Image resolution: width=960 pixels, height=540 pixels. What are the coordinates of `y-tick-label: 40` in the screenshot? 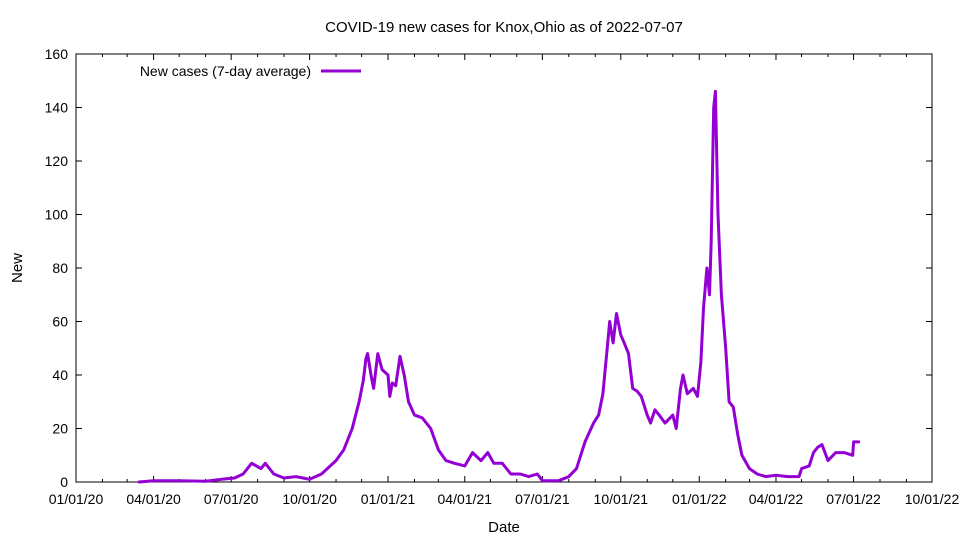 It's located at (60, 375).